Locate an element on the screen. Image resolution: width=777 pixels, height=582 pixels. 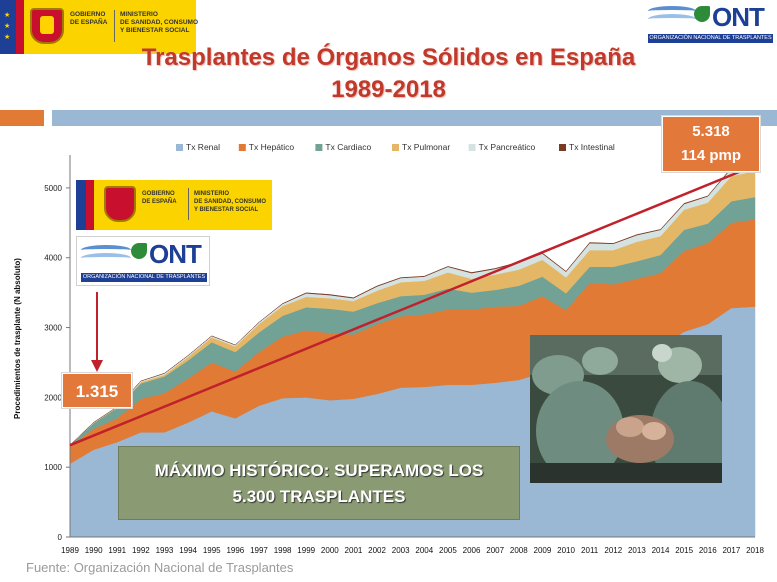
x-tick-label: 1993 is located at coordinates (165, 550).